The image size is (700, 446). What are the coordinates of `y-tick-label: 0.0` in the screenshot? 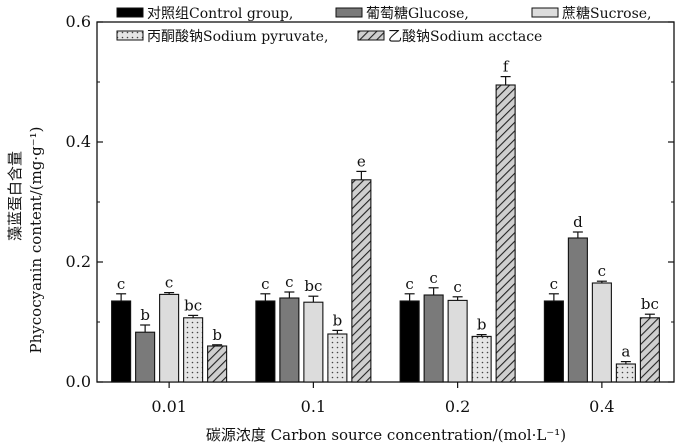 It's located at (78, 381).